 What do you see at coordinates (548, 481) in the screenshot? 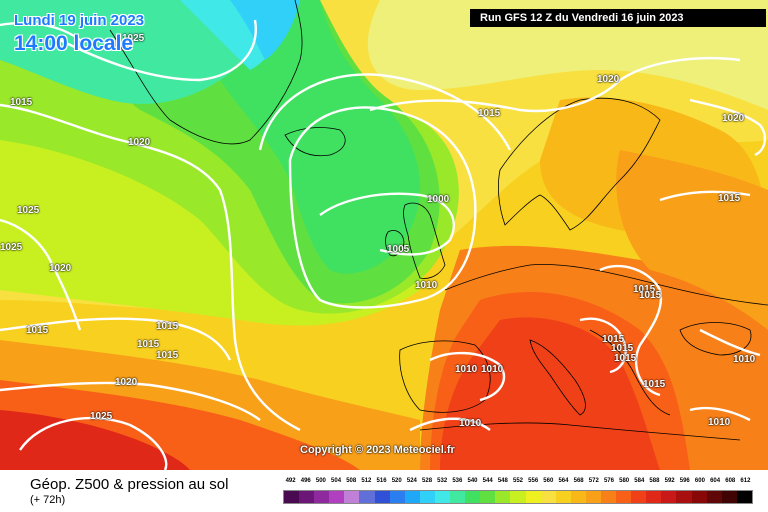
I see `legend-value: 560` at bounding box center [548, 481].